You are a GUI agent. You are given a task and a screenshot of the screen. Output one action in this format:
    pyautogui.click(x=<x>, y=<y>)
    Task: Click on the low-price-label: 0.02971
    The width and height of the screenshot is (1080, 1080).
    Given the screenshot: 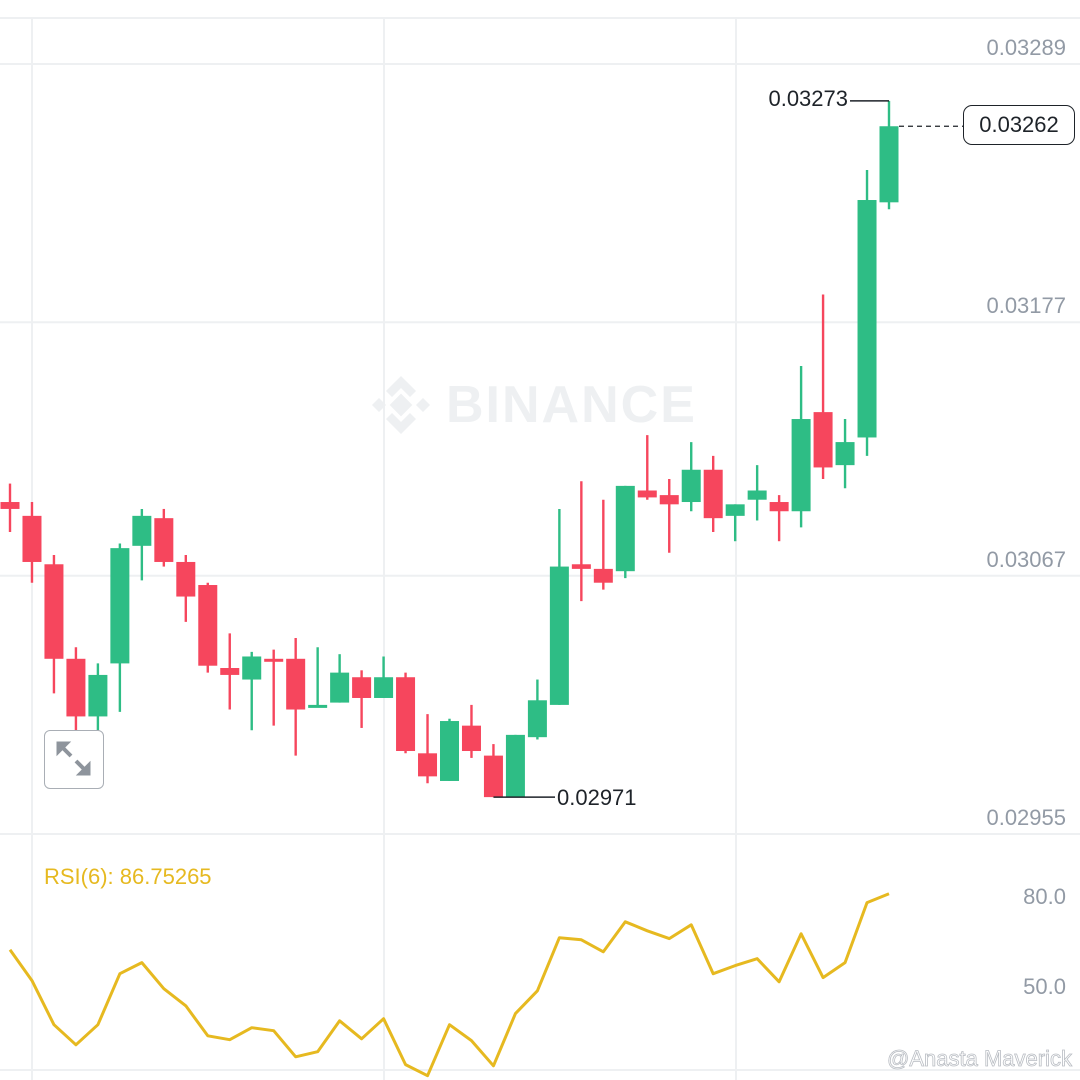 What is the action you would take?
    pyautogui.click(x=597, y=797)
    